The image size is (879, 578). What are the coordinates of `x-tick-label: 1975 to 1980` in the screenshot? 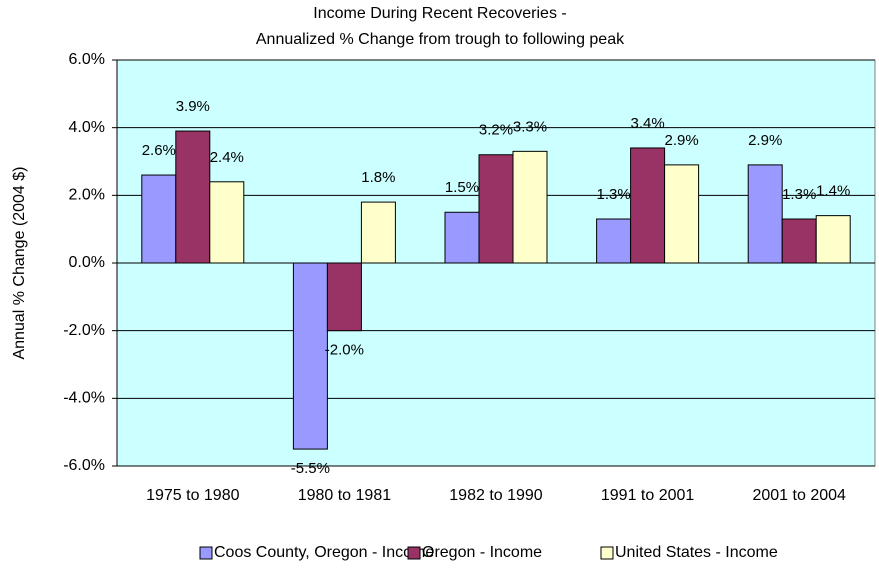 It's located at (193, 495).